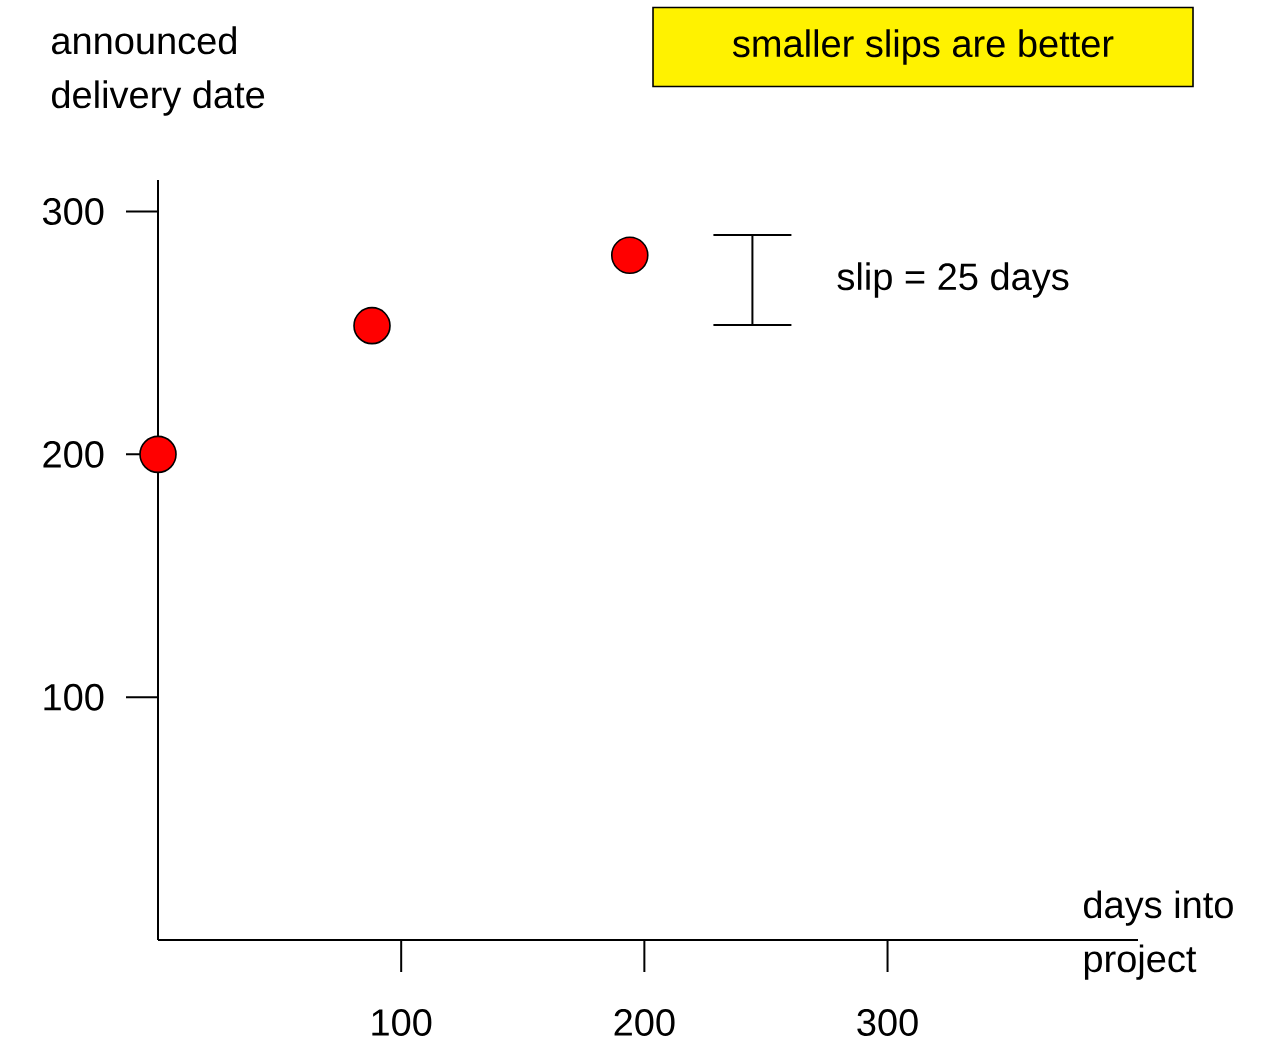 This screenshot has height=1058, width=1283. Describe the element at coordinates (923, 47) in the screenshot. I see `text: smaller slips are better` at that location.